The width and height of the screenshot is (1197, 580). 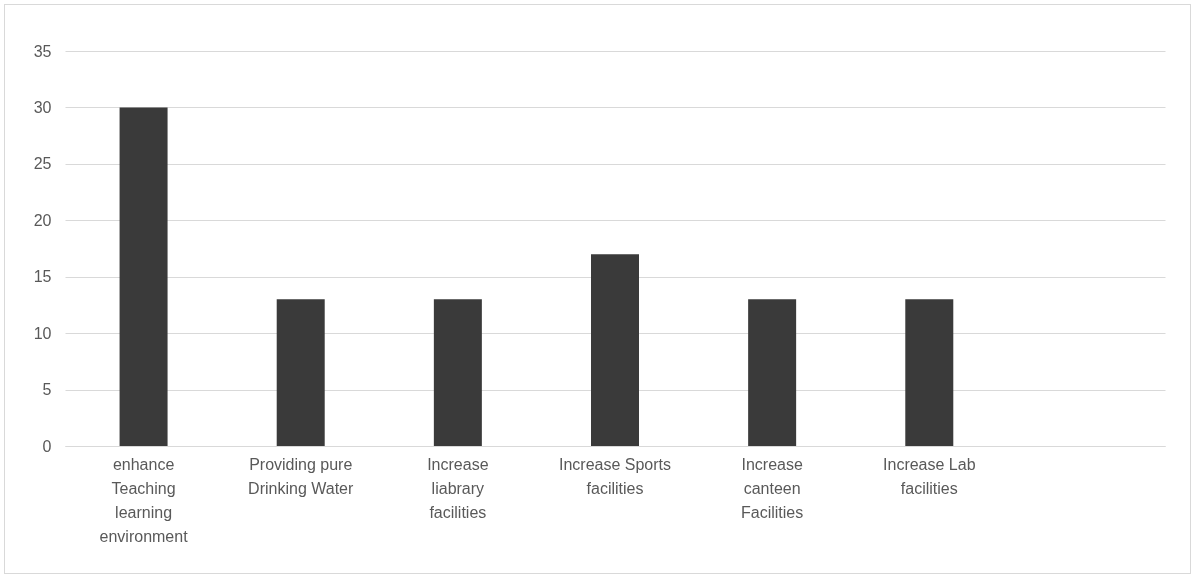 What do you see at coordinates (301, 476) in the screenshot?
I see `x-tick-label: Providing pure Drinking Water` at bounding box center [301, 476].